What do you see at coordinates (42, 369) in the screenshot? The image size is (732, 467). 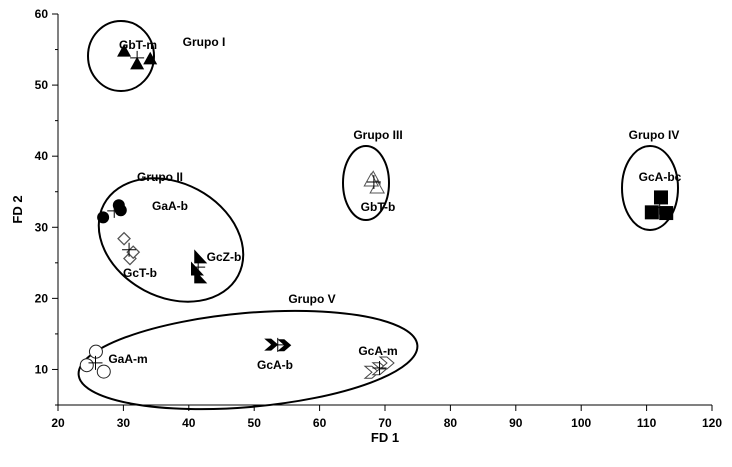 I see `y-tick-label: 10` at bounding box center [42, 369].